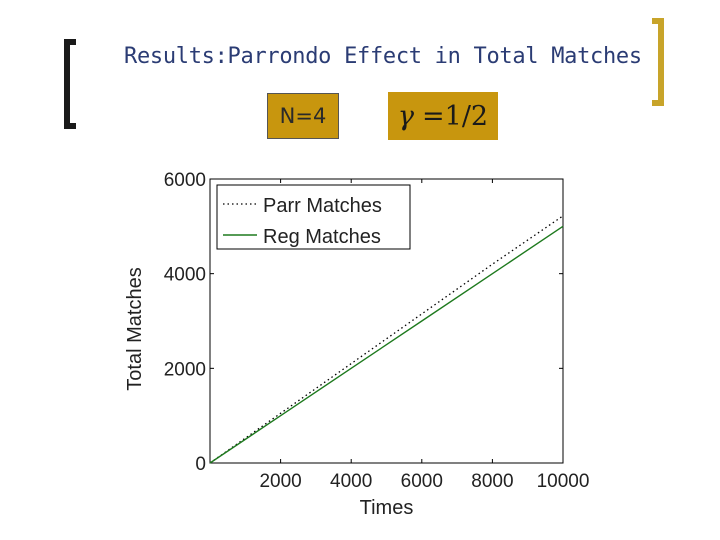 The image size is (720, 540). Describe the element at coordinates (280, 481) in the screenshot. I see `x-tick-label: 2000` at that location.